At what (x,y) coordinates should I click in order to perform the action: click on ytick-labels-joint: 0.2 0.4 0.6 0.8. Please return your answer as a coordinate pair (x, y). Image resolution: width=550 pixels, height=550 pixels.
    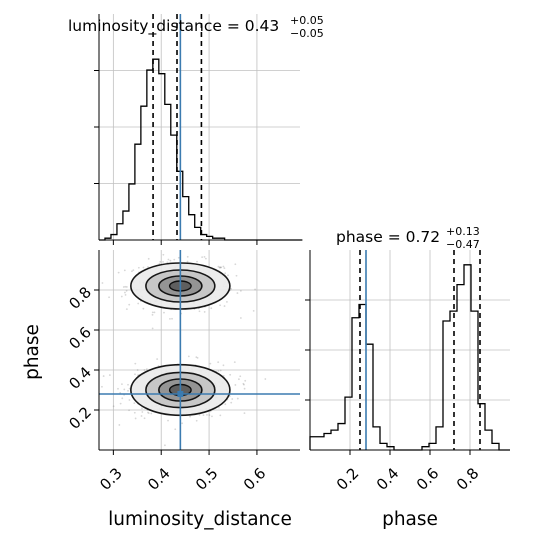
    Looking at the image, I should click on (80, 358).